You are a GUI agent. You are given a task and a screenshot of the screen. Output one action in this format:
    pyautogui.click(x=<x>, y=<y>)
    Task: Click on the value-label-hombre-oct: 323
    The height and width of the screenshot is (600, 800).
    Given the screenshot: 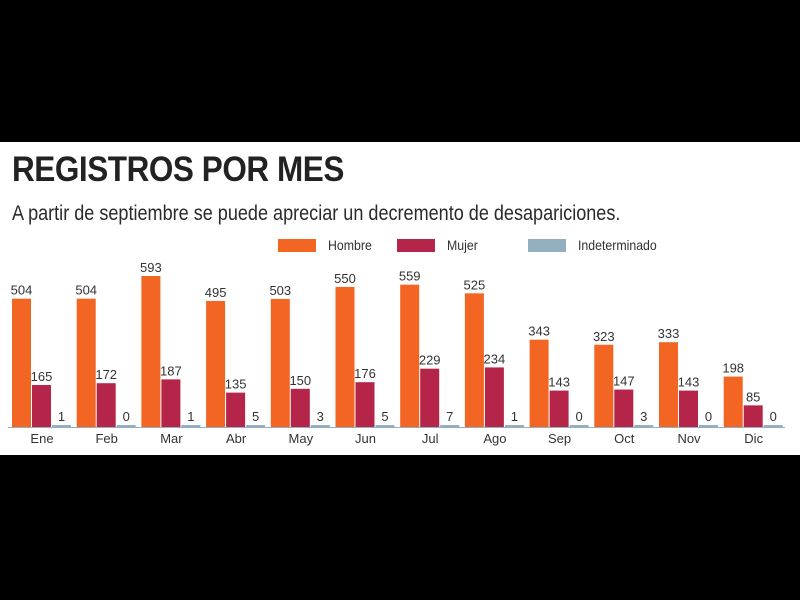 What is the action you would take?
    pyautogui.click(x=604, y=336)
    